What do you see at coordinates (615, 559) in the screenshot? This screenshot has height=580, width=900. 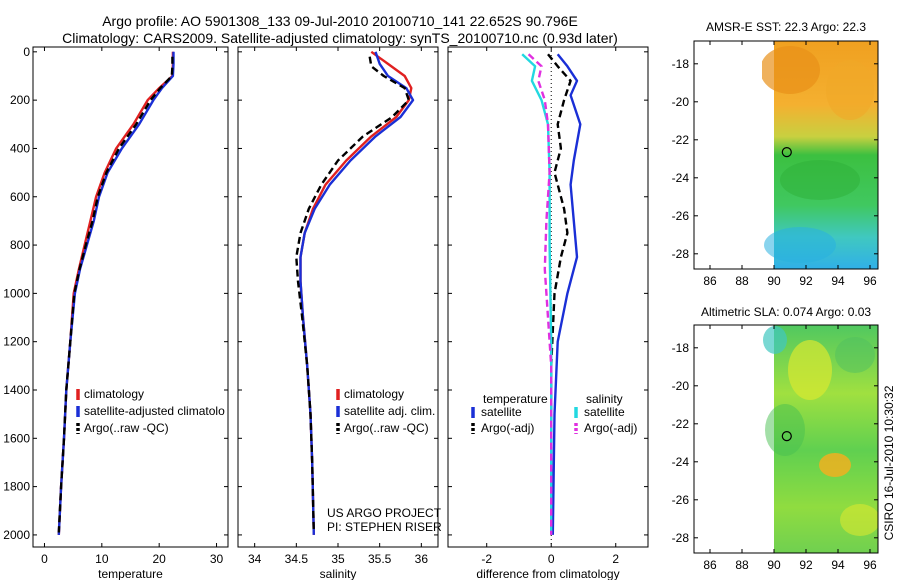 I see `x-tick-label: 2` at bounding box center [615, 559].